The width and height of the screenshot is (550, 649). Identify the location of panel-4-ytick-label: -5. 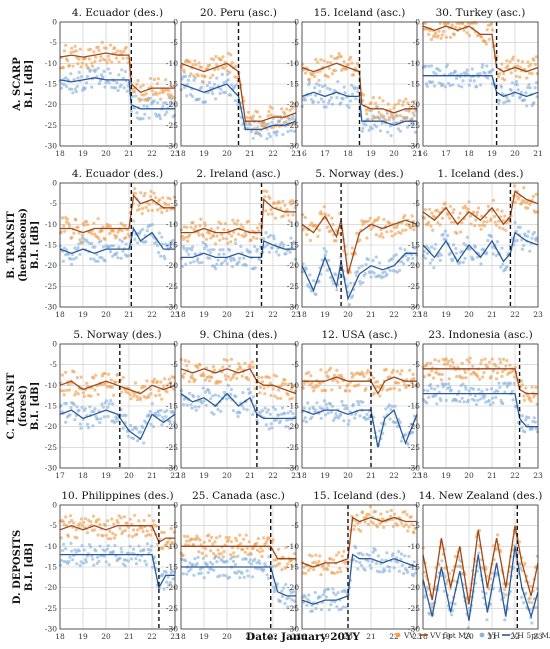
(417, 42).